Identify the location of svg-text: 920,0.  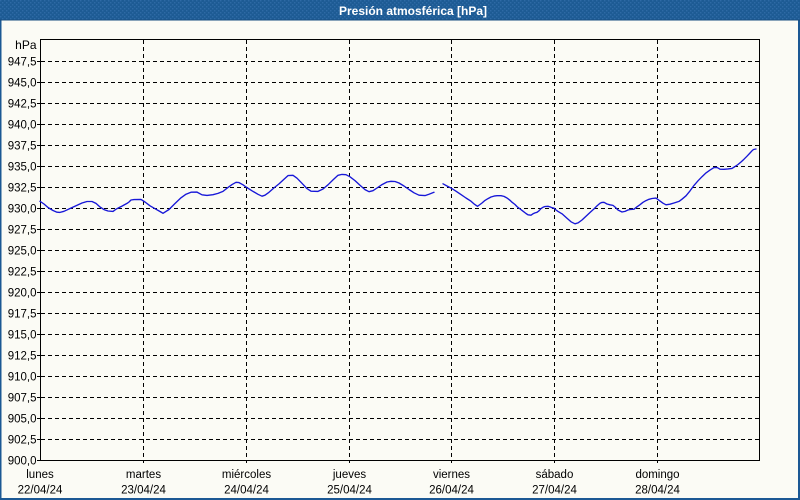
(22, 294).